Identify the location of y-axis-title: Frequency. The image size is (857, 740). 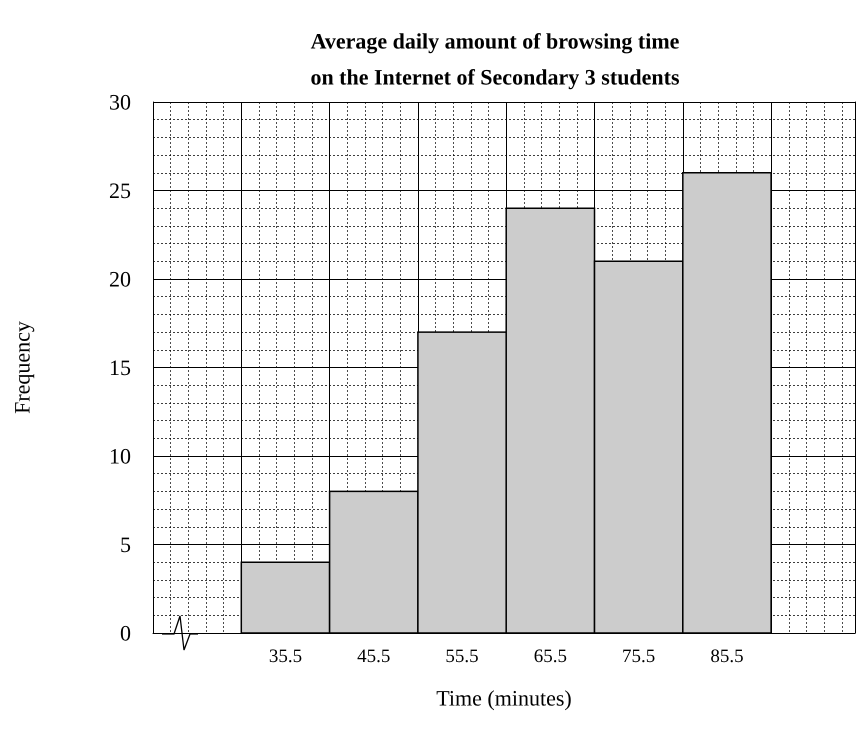
(22, 367).